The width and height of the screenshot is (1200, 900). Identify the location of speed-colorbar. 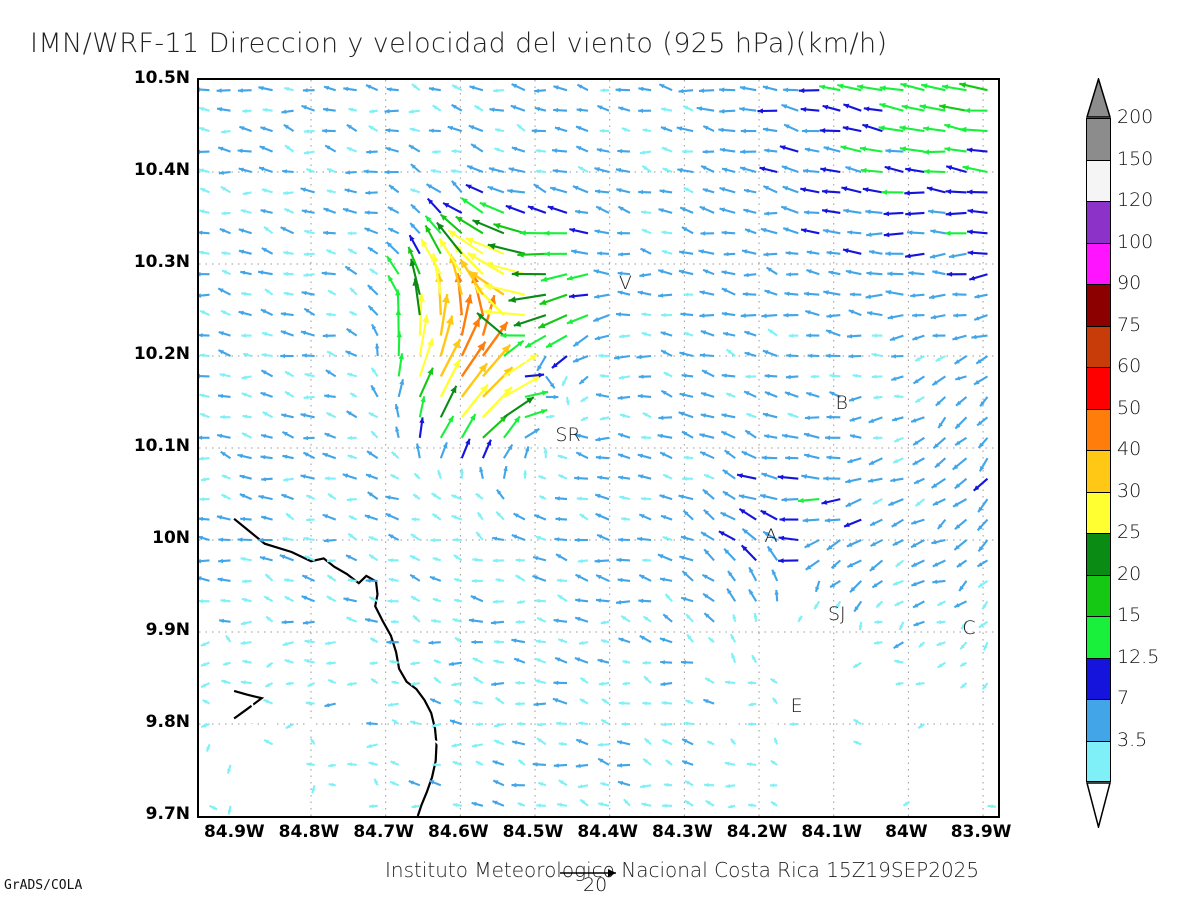
(1098, 450).